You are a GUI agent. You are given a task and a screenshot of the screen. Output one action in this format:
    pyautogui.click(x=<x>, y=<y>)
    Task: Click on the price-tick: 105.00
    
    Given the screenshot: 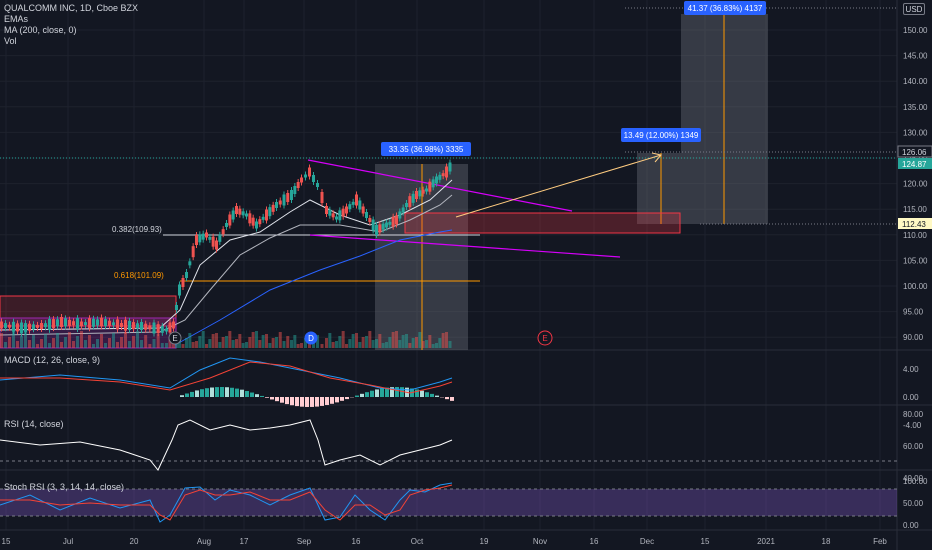 What is the action you would take?
    pyautogui.click(x=915, y=260)
    